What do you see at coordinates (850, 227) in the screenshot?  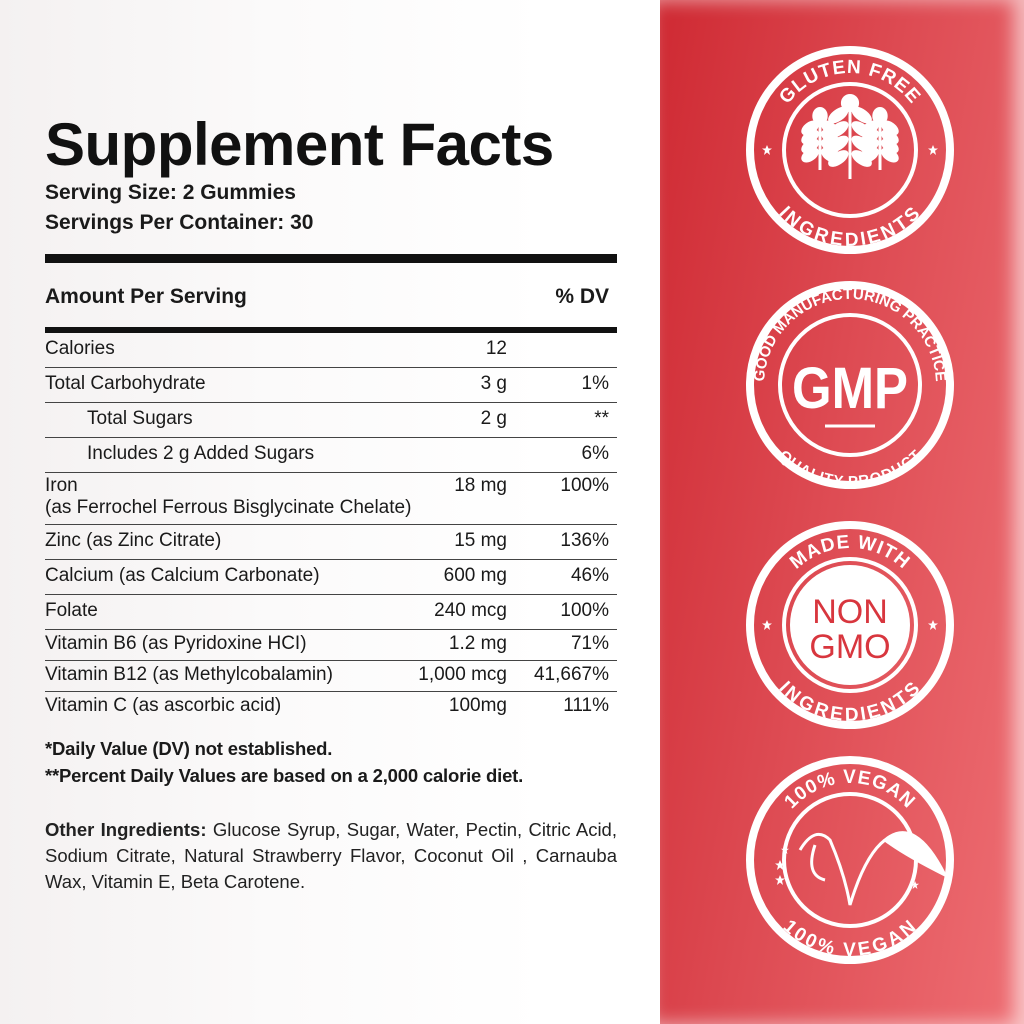 I see `badge-bottom-text: INGREDIENTS` at bounding box center [850, 227].